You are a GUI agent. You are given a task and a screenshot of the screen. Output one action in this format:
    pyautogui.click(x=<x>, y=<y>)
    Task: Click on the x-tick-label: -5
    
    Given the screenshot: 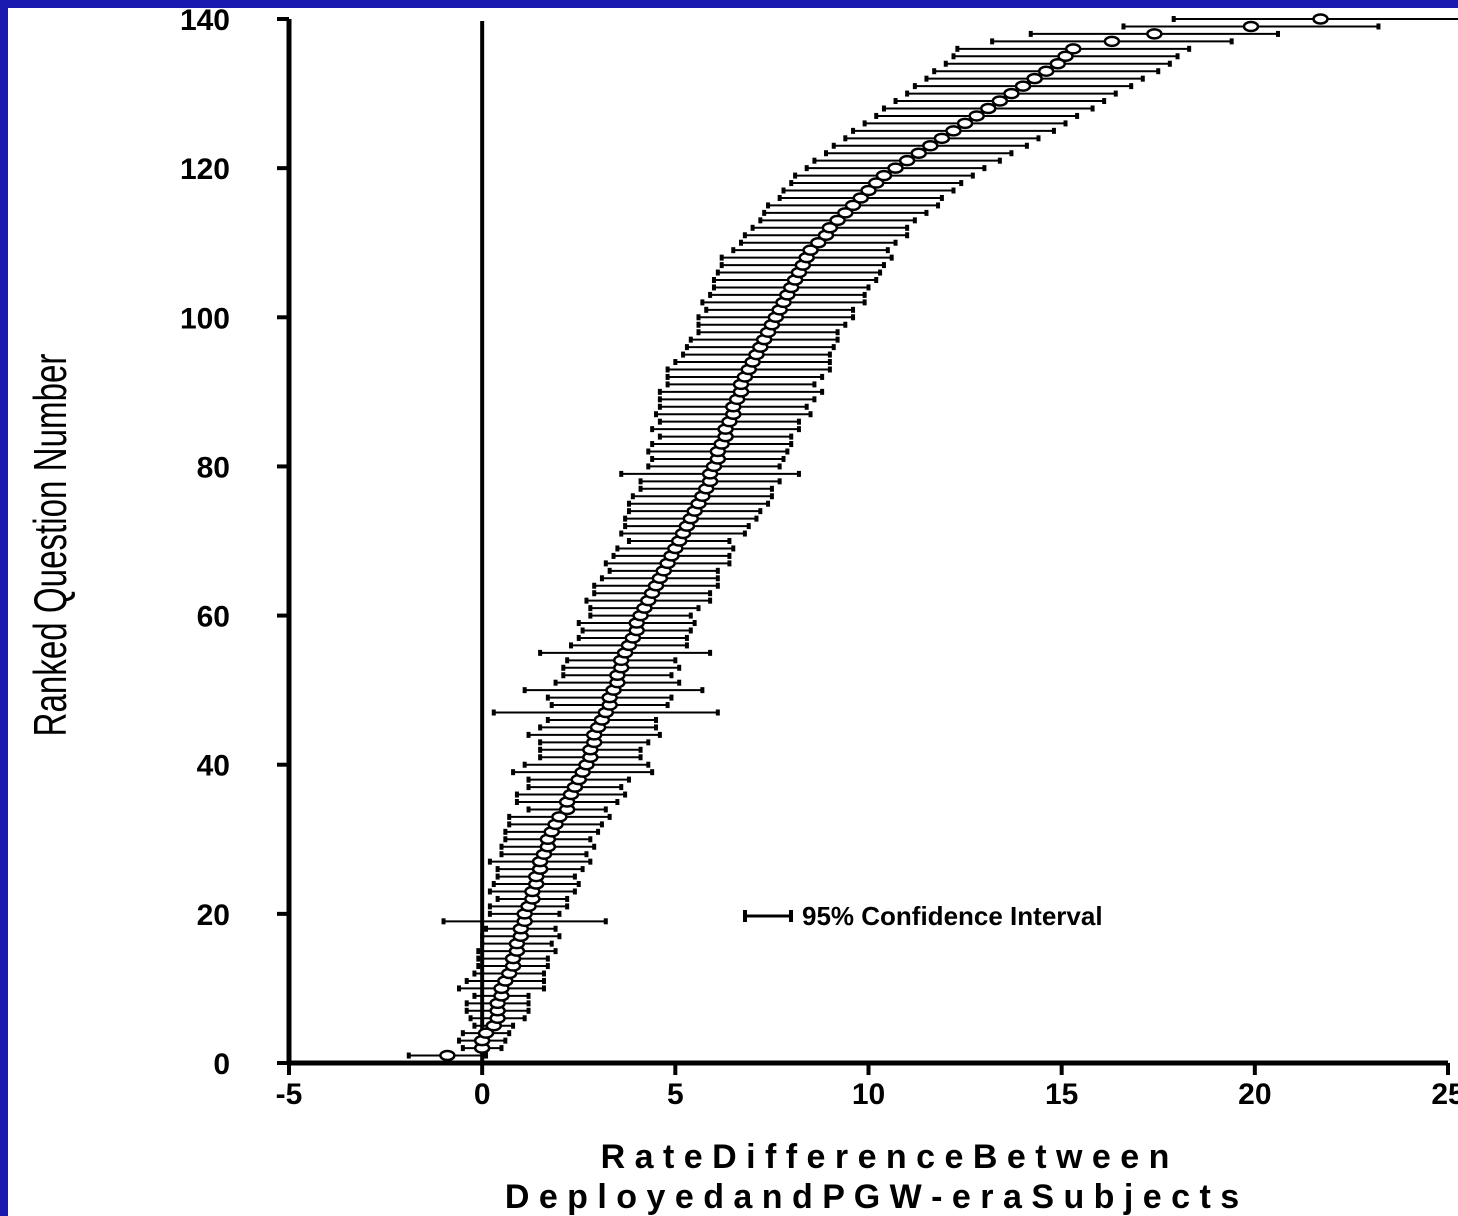 What is the action you would take?
    pyautogui.click(x=289, y=1094)
    